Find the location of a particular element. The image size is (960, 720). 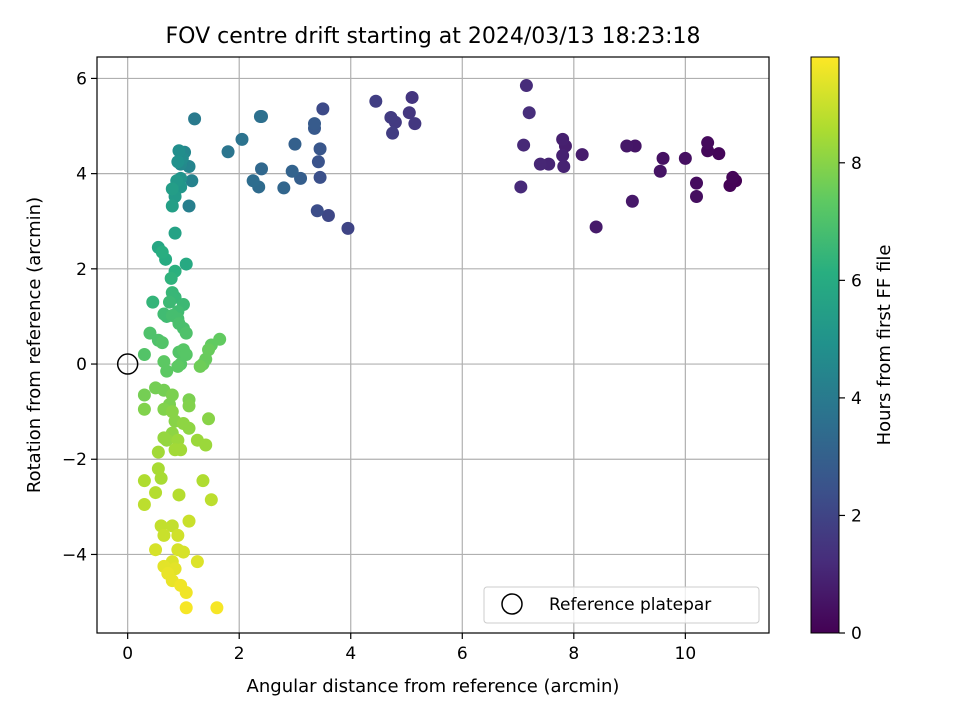

legend-marker is located at coordinates (512, 604).